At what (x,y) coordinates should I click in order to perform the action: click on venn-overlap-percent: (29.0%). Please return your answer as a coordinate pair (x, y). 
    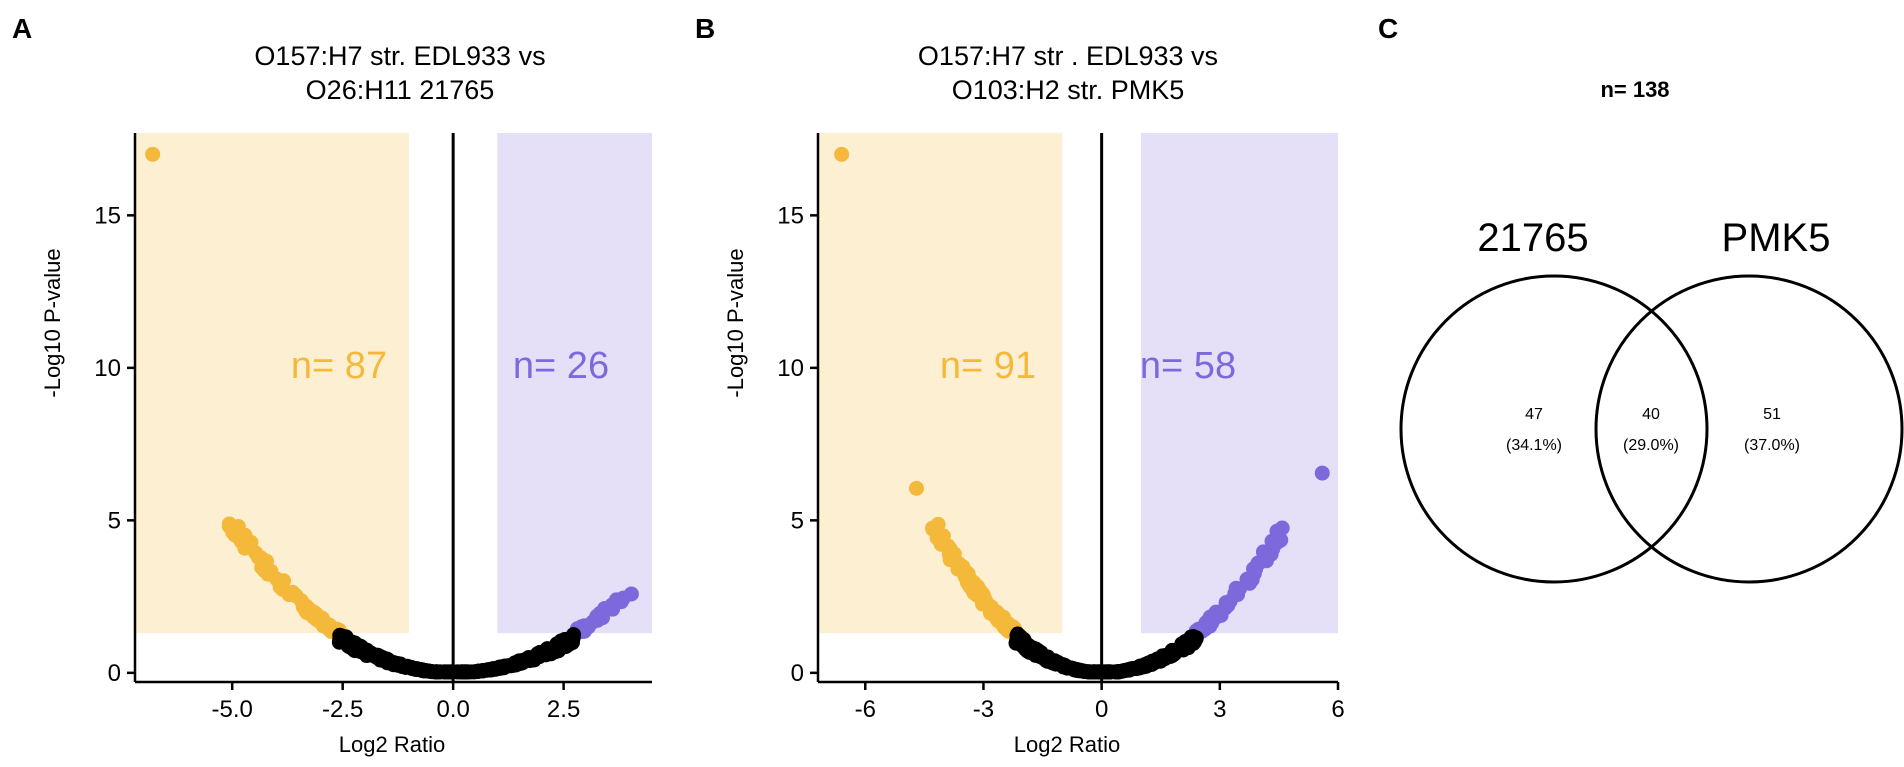
    Looking at the image, I should click on (1651, 445).